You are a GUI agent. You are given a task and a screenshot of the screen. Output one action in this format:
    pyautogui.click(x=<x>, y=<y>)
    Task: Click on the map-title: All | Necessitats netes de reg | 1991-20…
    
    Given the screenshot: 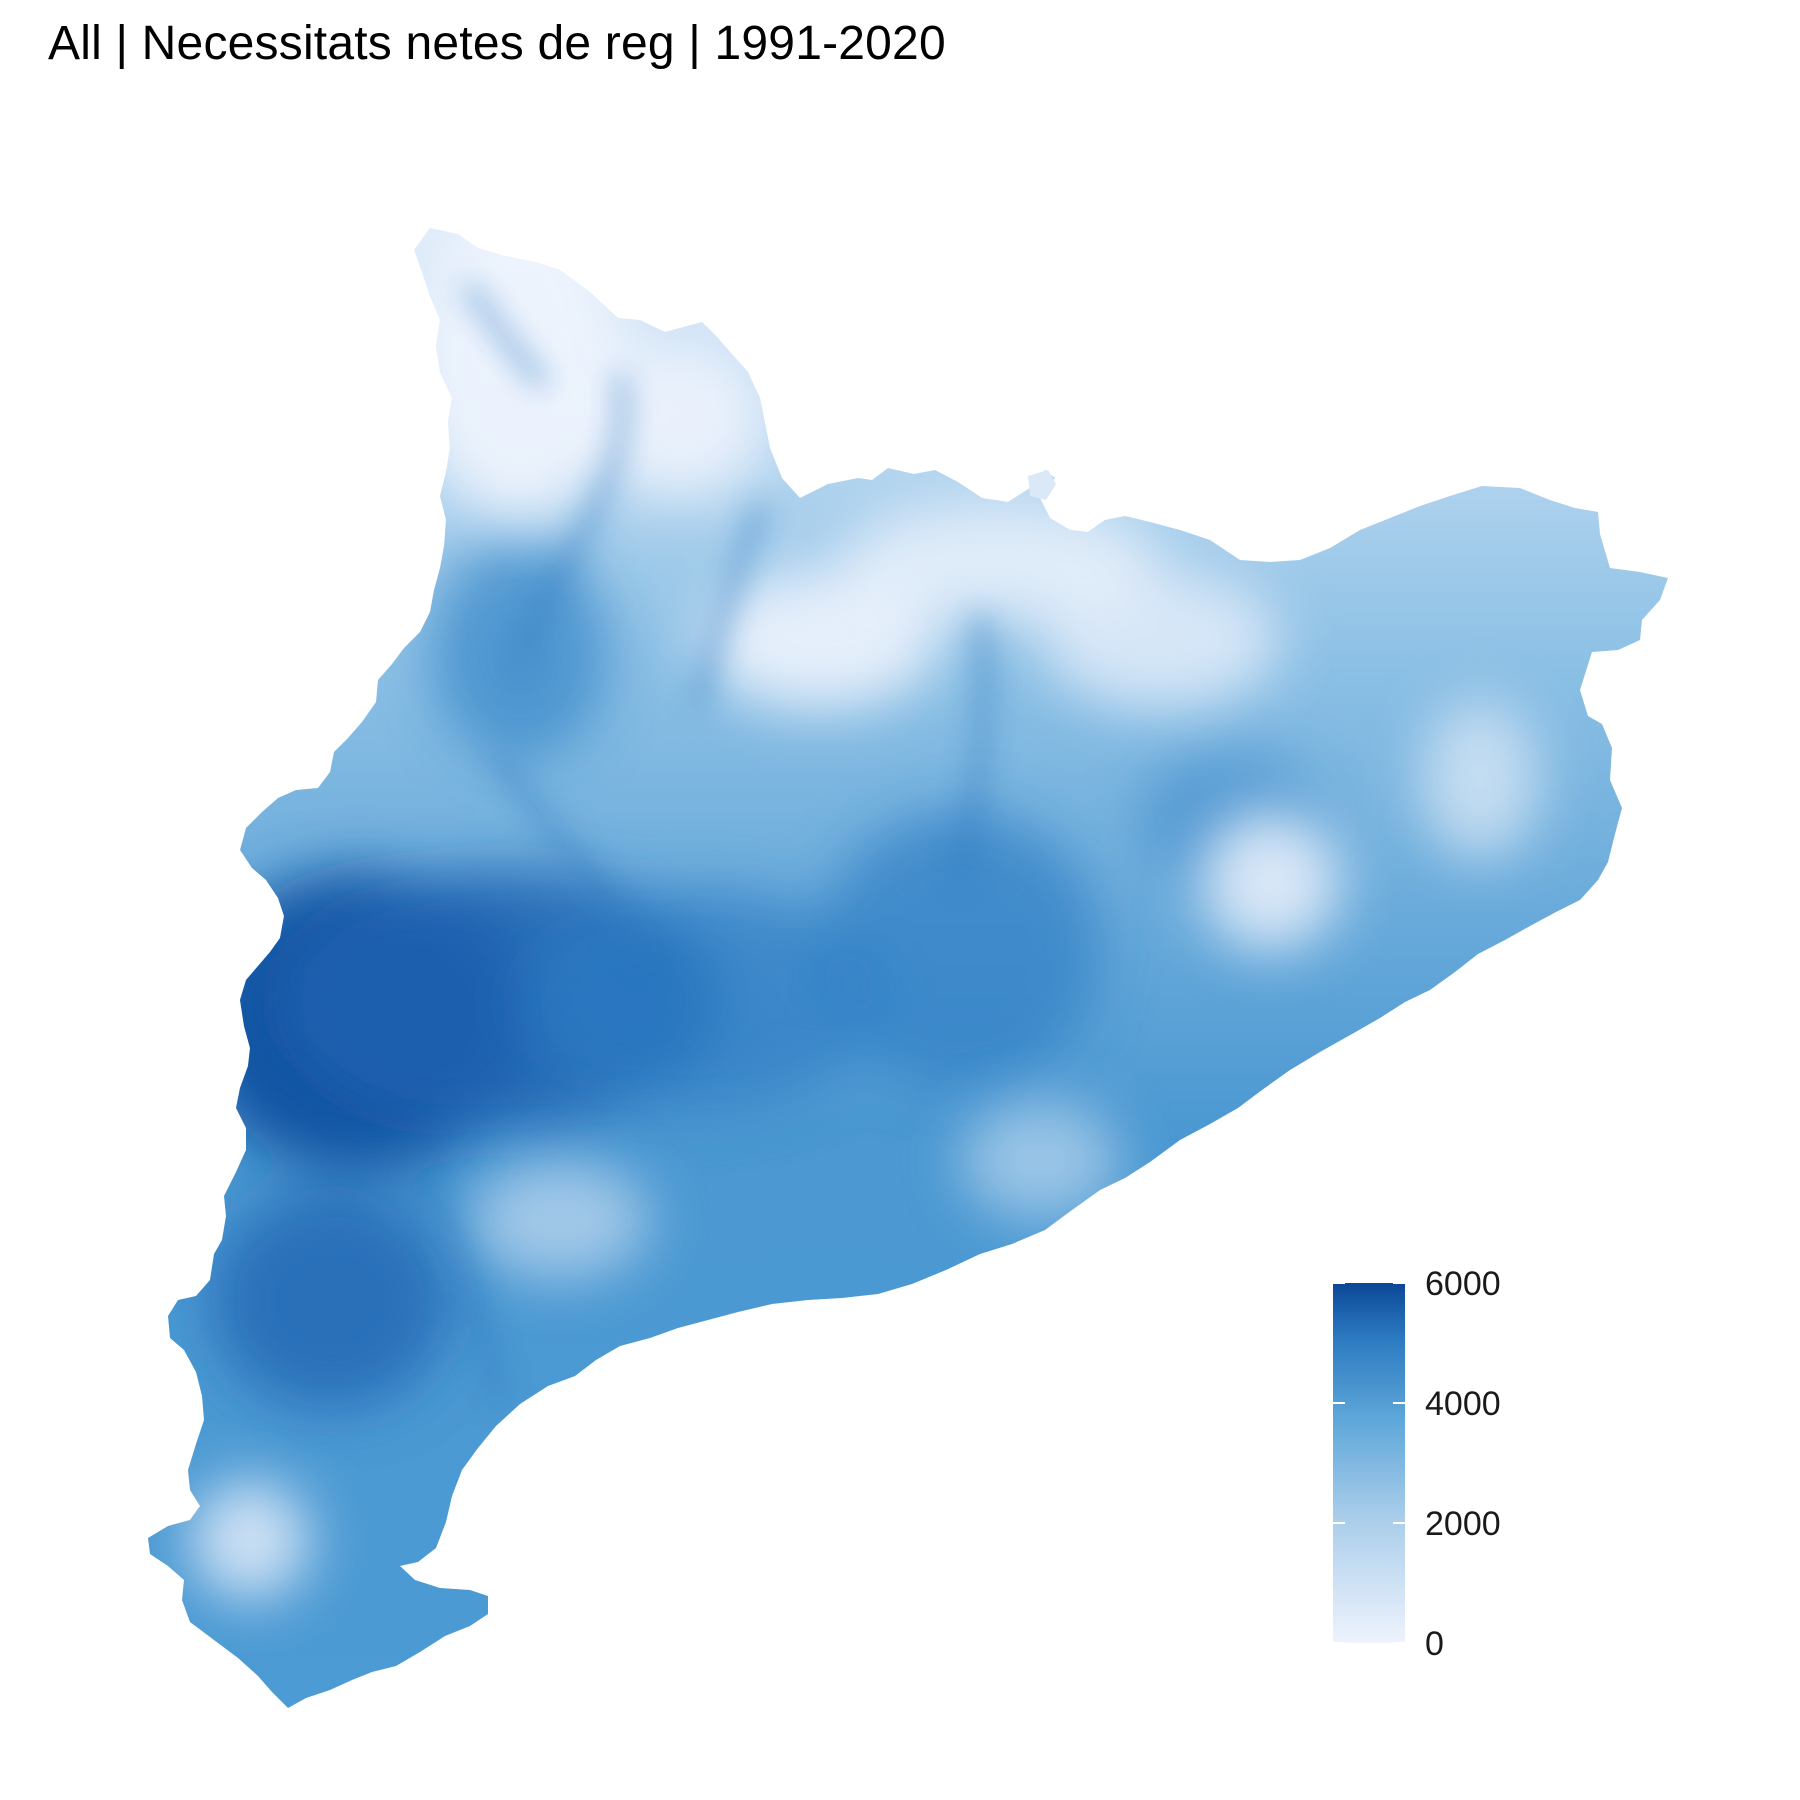 What is the action you would take?
    pyautogui.click(x=497, y=43)
    